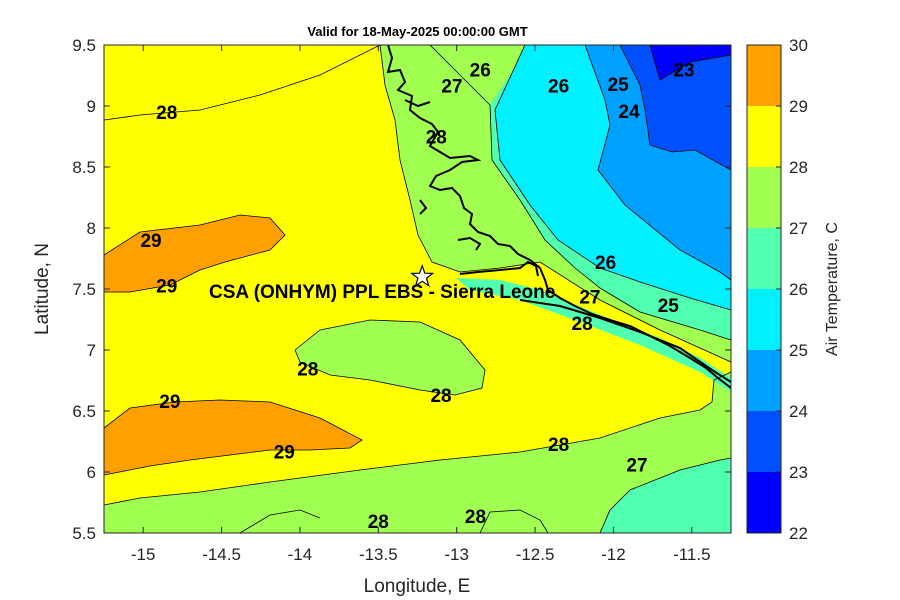 This screenshot has height=600, width=900. What do you see at coordinates (798, 167) in the screenshot?
I see `colorbar-tick-label: 28` at bounding box center [798, 167].